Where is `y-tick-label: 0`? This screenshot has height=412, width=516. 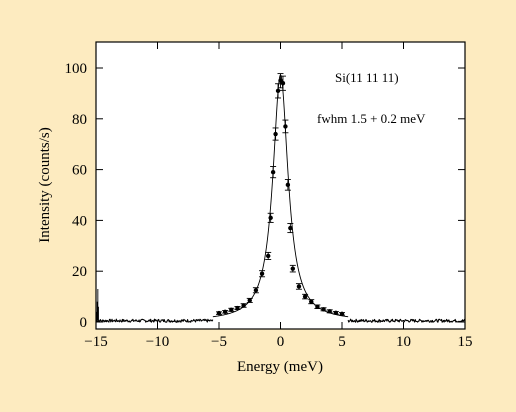 y-tick-label: 0 is located at coordinates (84, 323).